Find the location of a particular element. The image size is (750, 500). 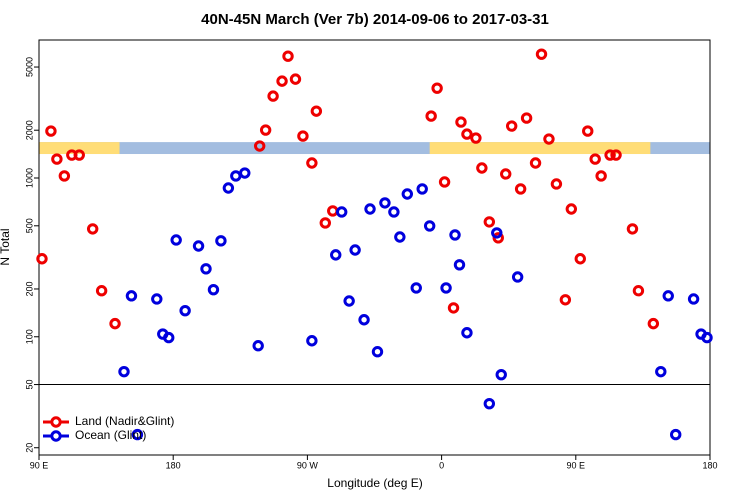

x-axis-label: Longitude (deg E) is located at coordinates (374, 483).